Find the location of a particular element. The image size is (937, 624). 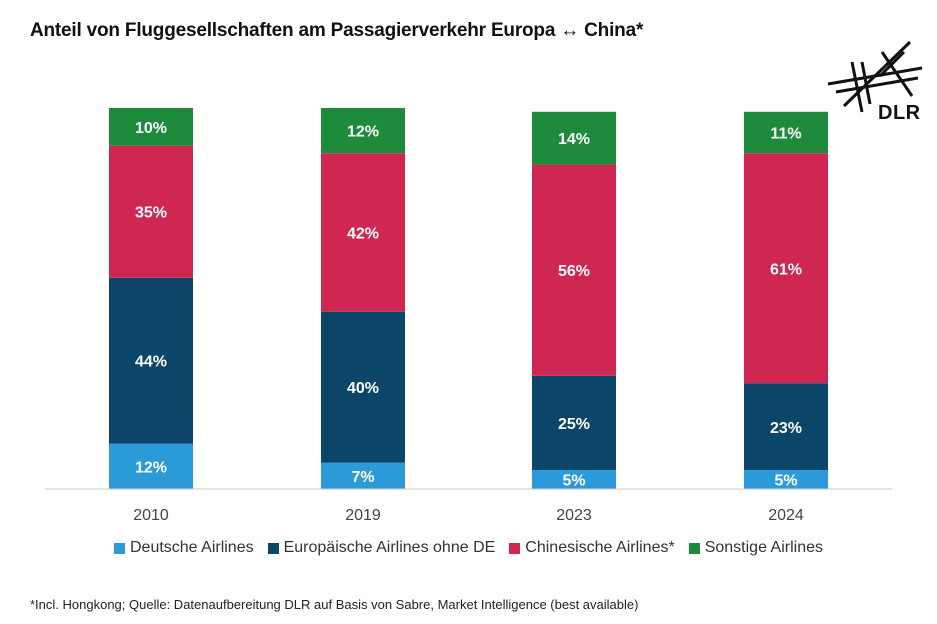

data-label-2023-2: 56% is located at coordinates (574, 271).